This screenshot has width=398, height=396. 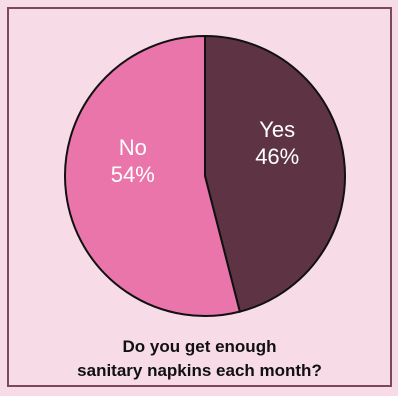 I want to click on slice-label-no: No, so click(x=133, y=147).